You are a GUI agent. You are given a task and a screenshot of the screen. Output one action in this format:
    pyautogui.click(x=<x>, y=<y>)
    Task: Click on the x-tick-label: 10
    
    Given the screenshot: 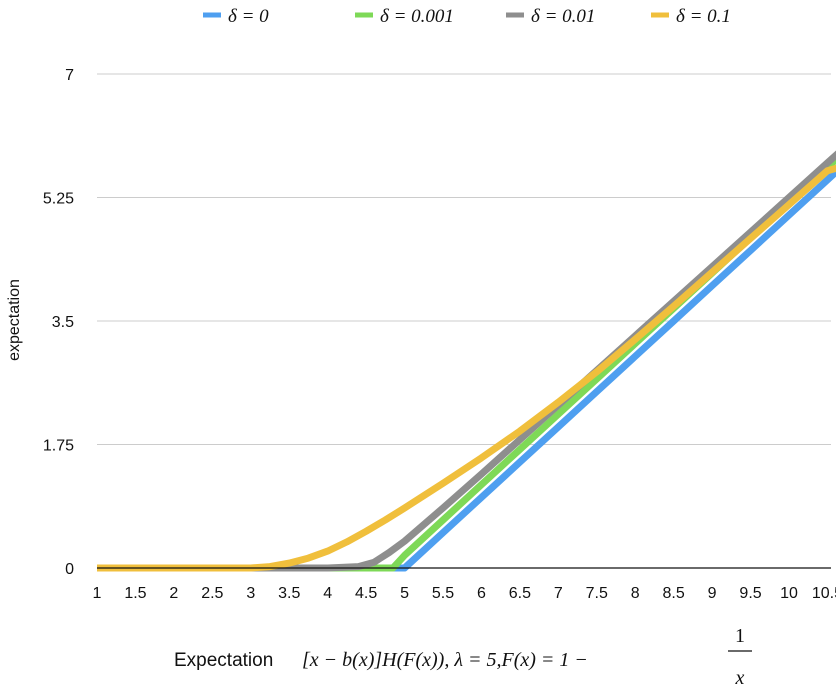 What is the action you would take?
    pyautogui.click(x=789, y=593)
    